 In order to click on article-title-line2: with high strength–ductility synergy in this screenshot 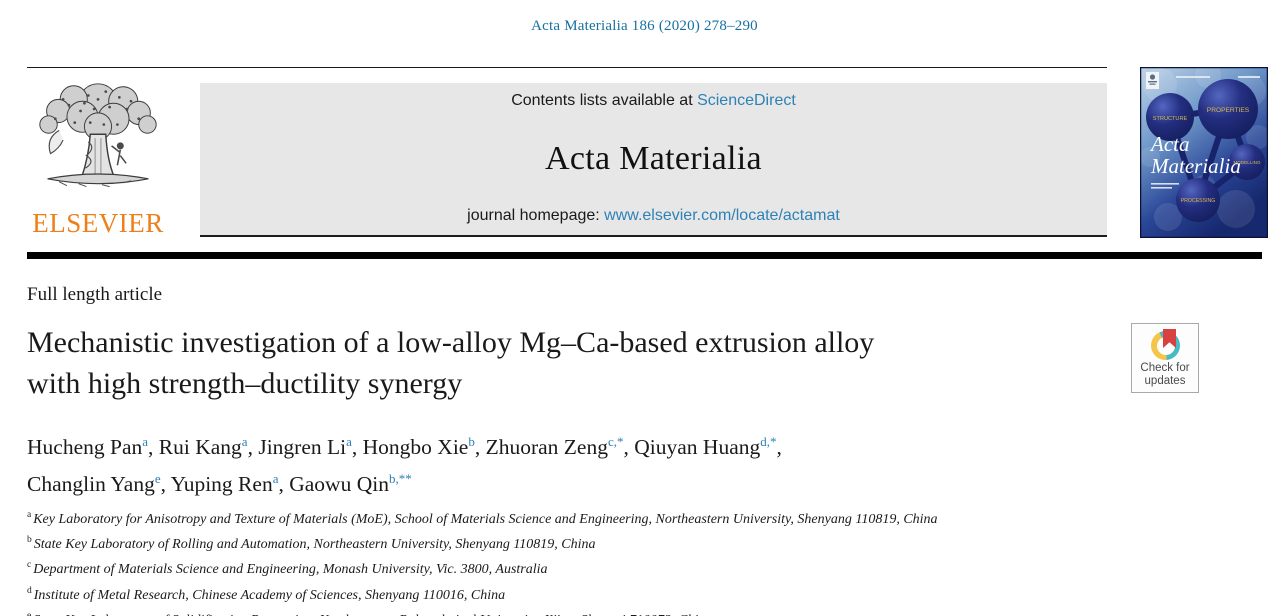, I will do `click(245, 383)`.